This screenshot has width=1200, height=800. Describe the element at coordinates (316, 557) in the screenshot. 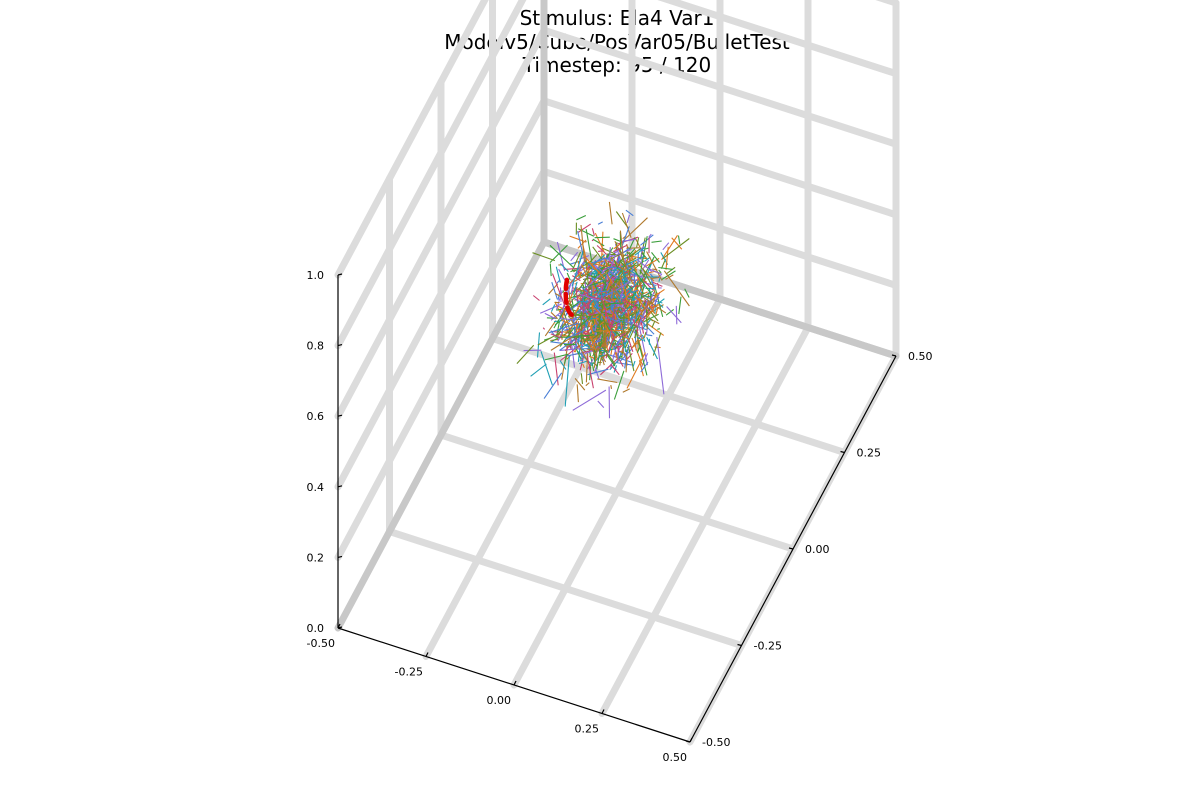

I see `z-tick-label-1: 0.2` at that location.